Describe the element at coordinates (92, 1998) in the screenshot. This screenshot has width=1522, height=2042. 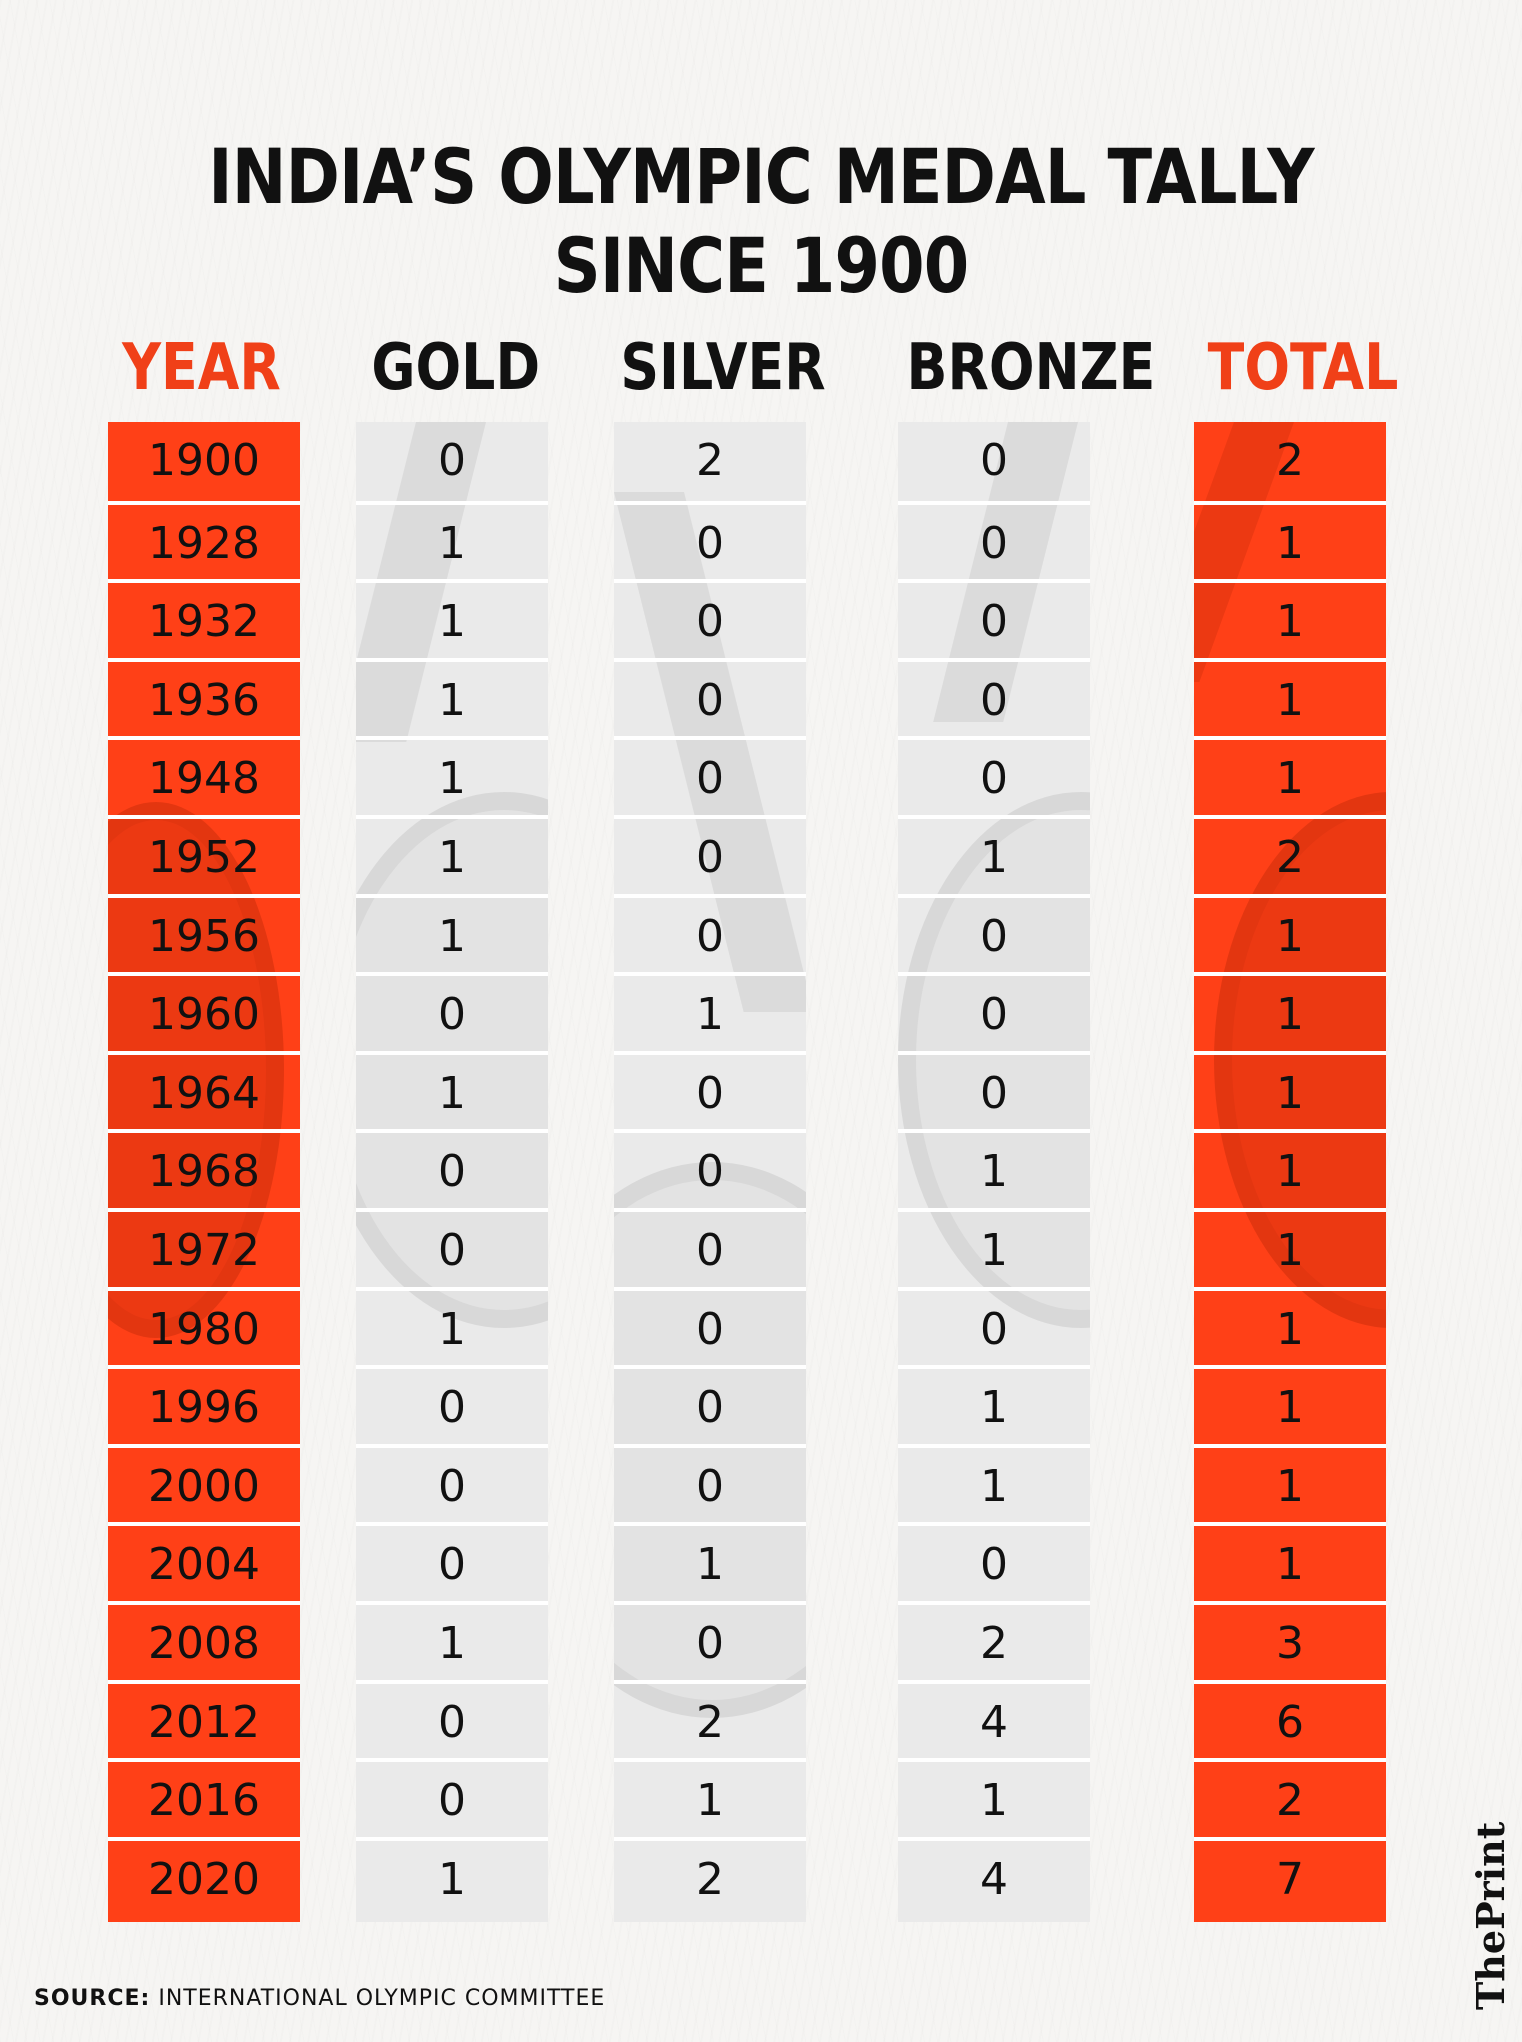
I see `source-label: SOURCE:` at that location.